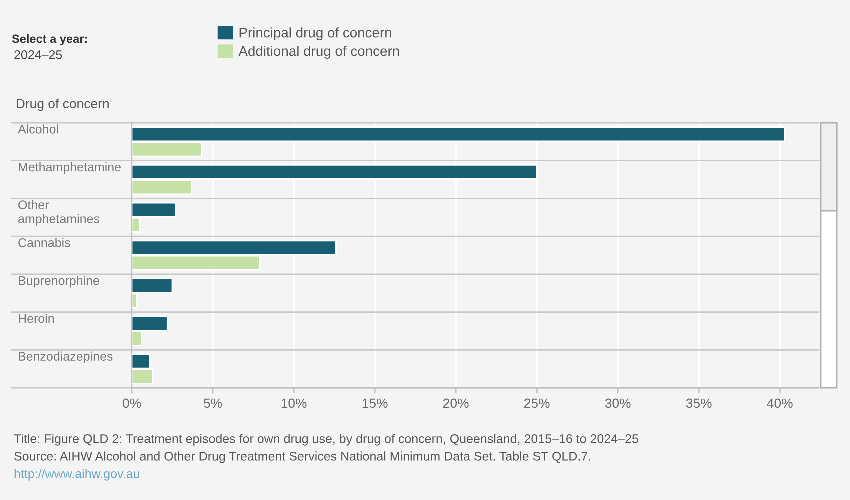  I want to click on y-tick-label: Alcohol, so click(38, 129).